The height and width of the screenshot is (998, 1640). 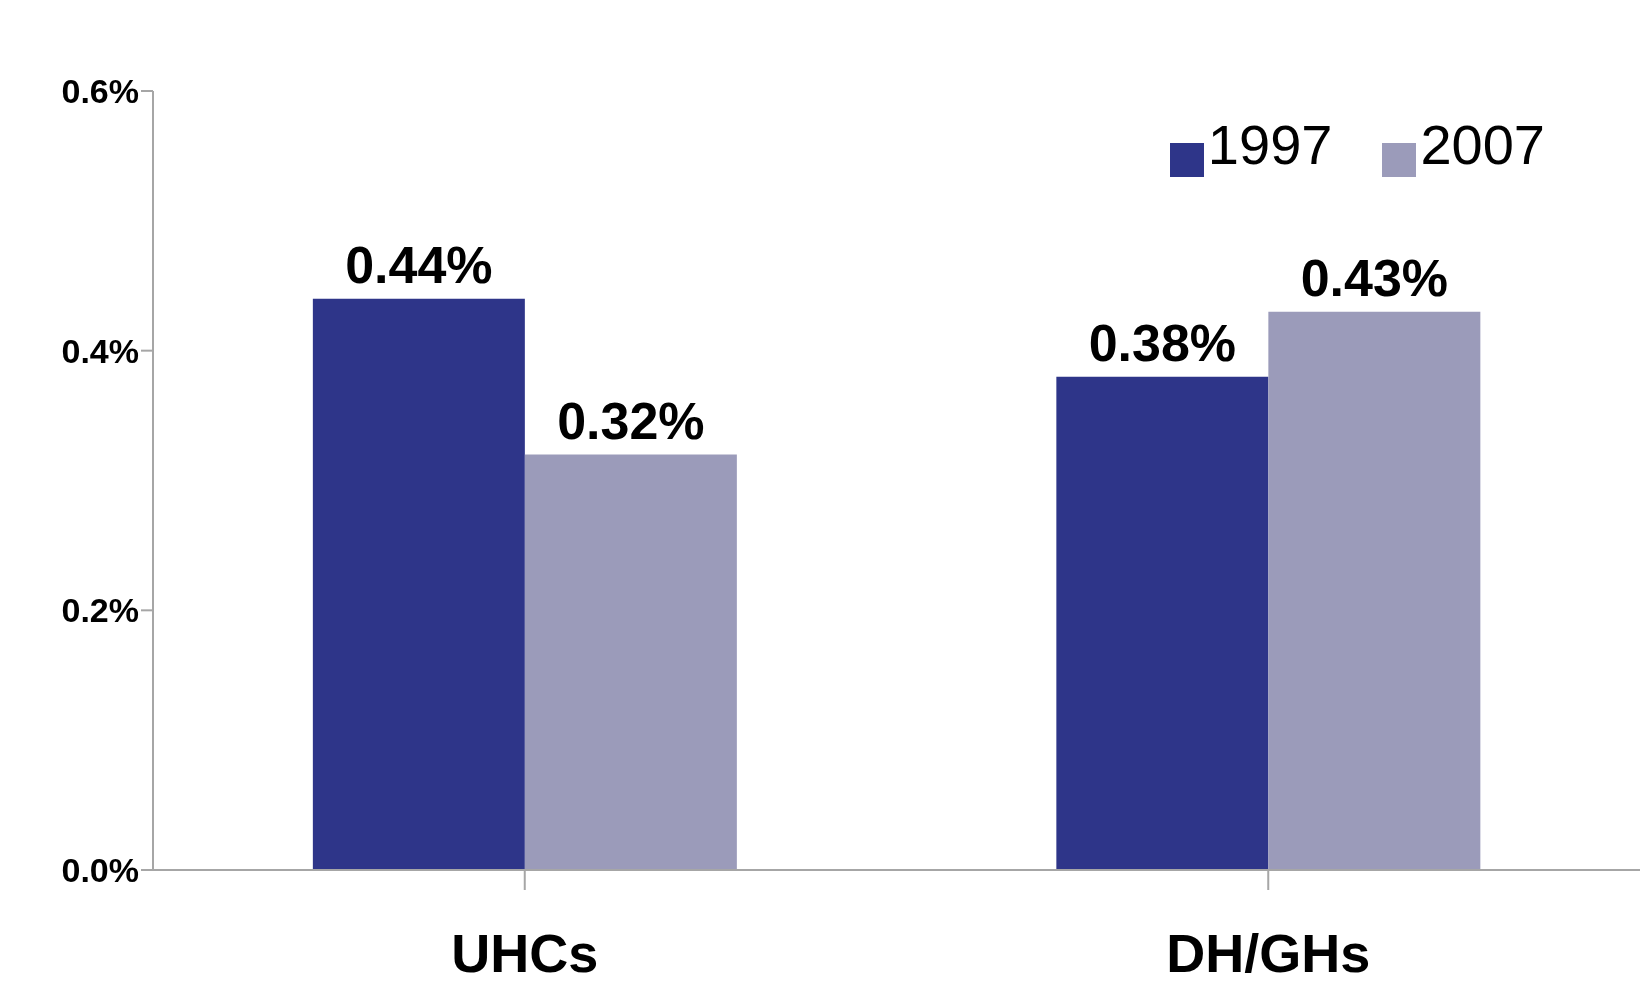 What do you see at coordinates (419, 264) in the screenshot?
I see `data-label: 0.44%` at bounding box center [419, 264].